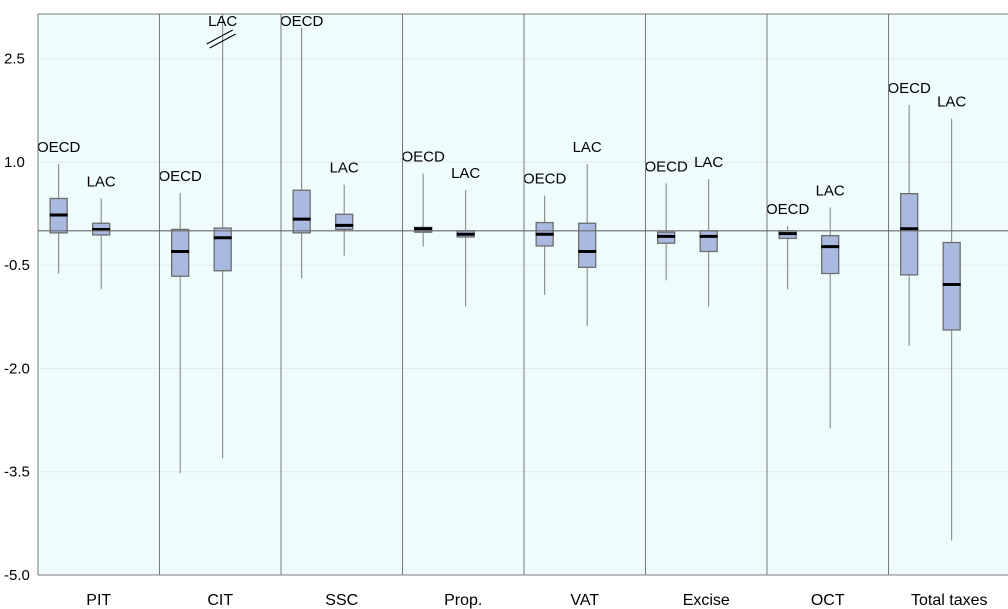 The width and height of the screenshot is (1008, 609). I want to click on category-label: CIT, so click(220, 600).